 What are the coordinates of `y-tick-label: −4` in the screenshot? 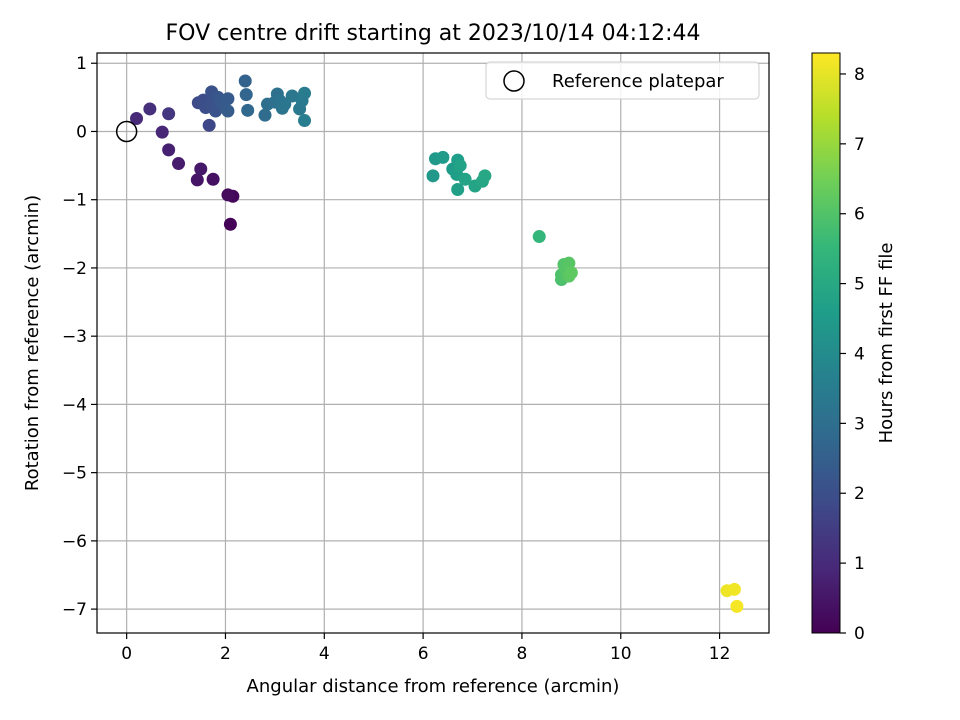 It's located at (74, 405).